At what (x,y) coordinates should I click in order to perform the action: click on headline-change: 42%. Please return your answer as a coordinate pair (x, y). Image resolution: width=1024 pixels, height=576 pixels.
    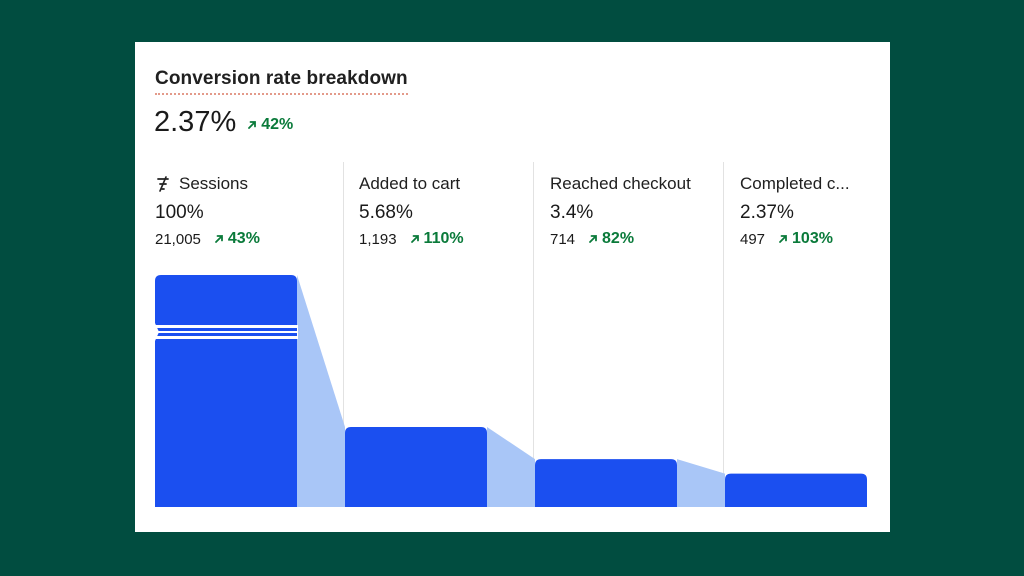
    Looking at the image, I should click on (269, 125).